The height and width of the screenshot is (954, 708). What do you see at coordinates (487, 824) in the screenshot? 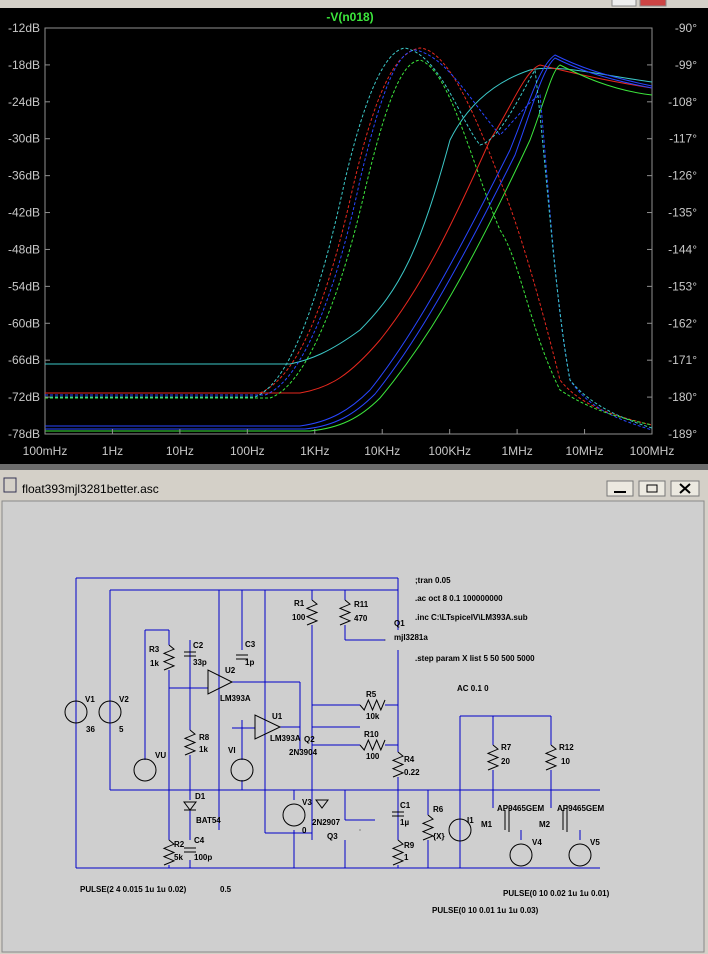
I see `schematic-label: M1` at bounding box center [487, 824].